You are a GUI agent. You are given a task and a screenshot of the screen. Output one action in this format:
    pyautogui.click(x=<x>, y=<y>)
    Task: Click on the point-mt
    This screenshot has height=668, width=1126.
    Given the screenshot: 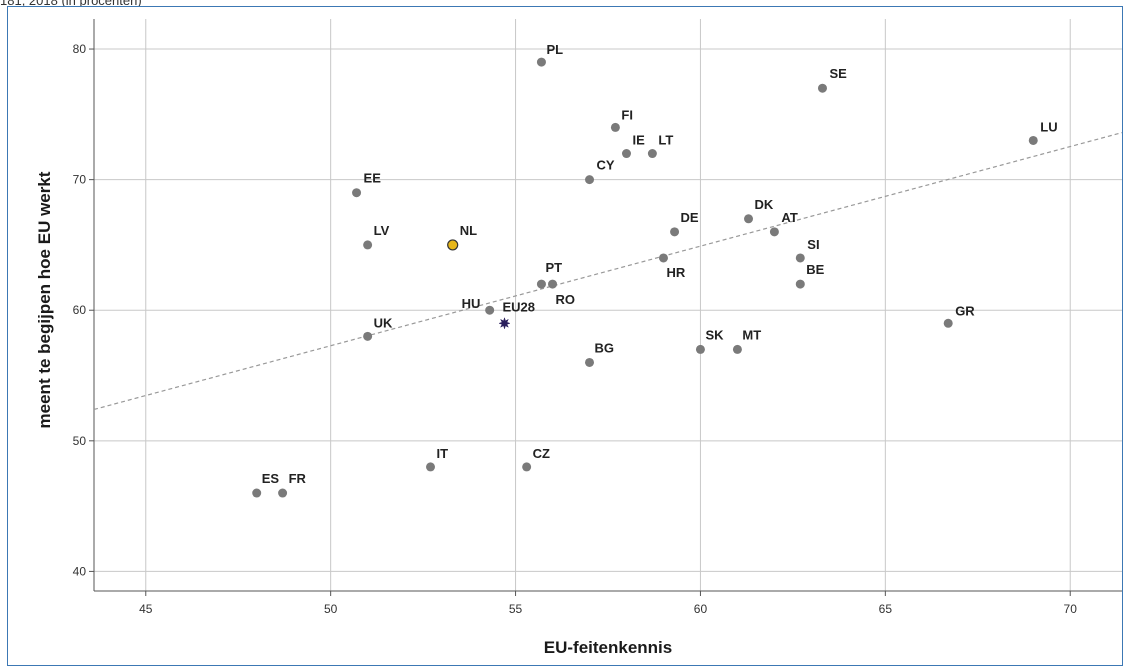 What is the action you would take?
    pyautogui.click(x=737, y=349)
    